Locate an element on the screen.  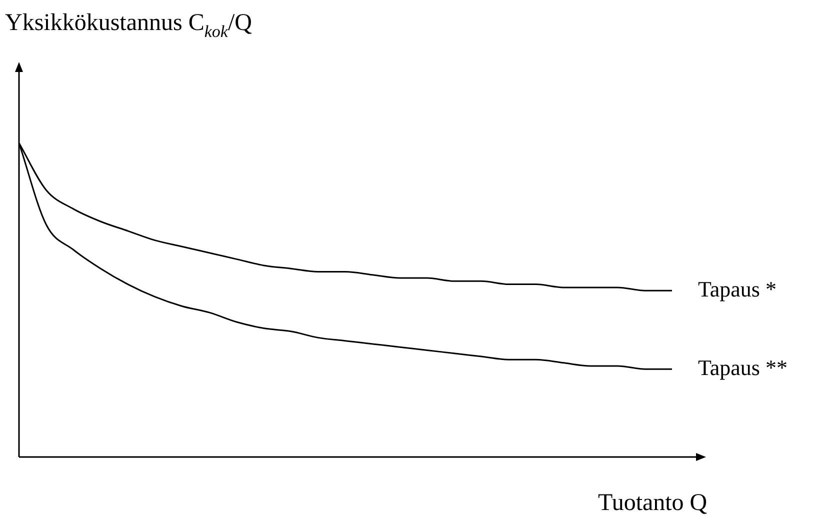
series-label: Tapaus * is located at coordinates (737, 289).